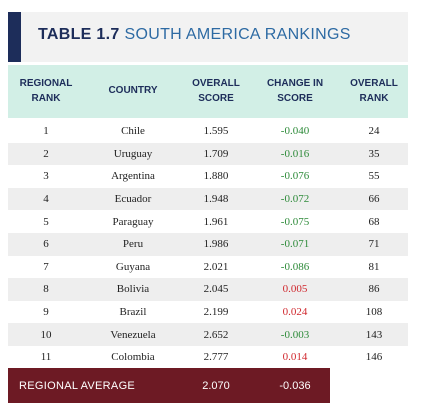 Image resolution: width=423 pixels, height=411 pixels. Describe the element at coordinates (295, 199) in the screenshot. I see `cell-change-in-score: -0.072` at that location.